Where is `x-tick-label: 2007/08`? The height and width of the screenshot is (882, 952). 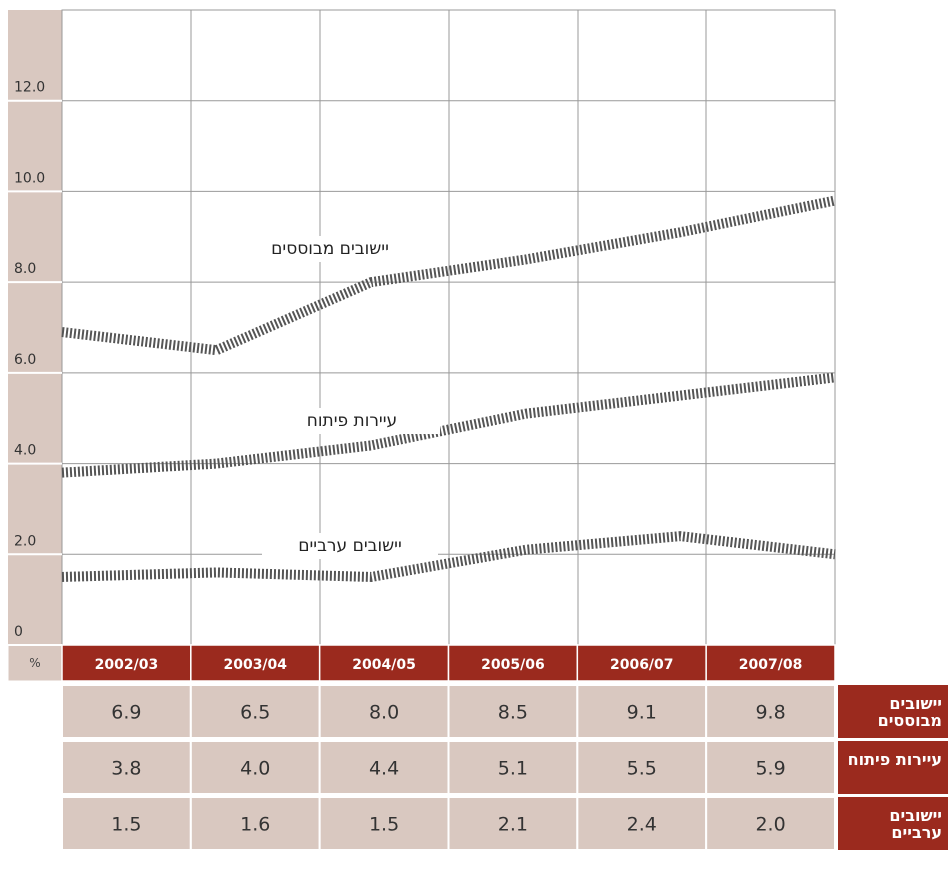
x-tick-label: 2007/08 is located at coordinates (771, 665).